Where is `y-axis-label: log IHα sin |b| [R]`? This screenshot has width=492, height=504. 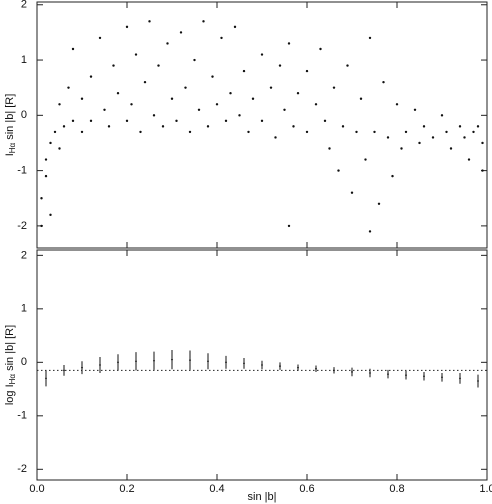
y-axis-label: log IHα sin |b| [R] is located at coordinates (10, 365).